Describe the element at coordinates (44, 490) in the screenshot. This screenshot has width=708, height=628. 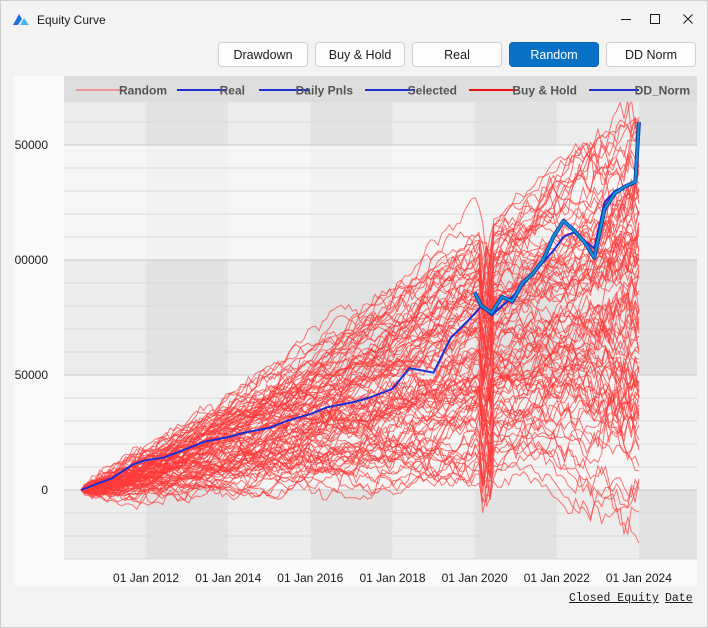
I see `y-tick-label: 0` at that location.